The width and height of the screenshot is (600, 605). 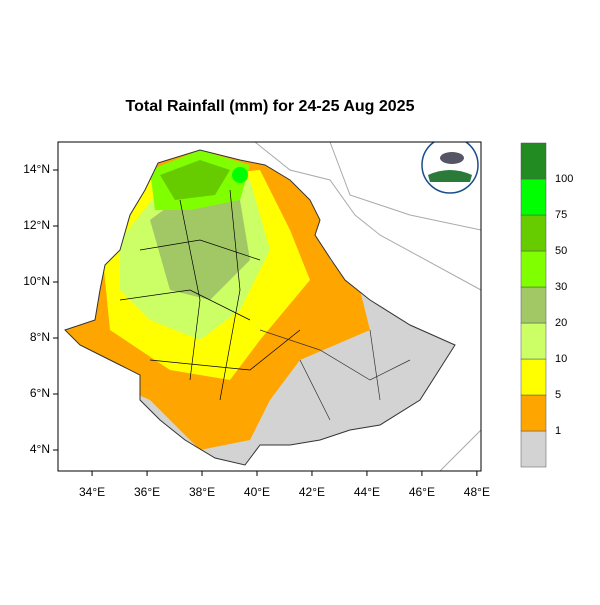 What do you see at coordinates (422, 492) in the screenshot?
I see `x-tick-label: 46°E` at bounding box center [422, 492].